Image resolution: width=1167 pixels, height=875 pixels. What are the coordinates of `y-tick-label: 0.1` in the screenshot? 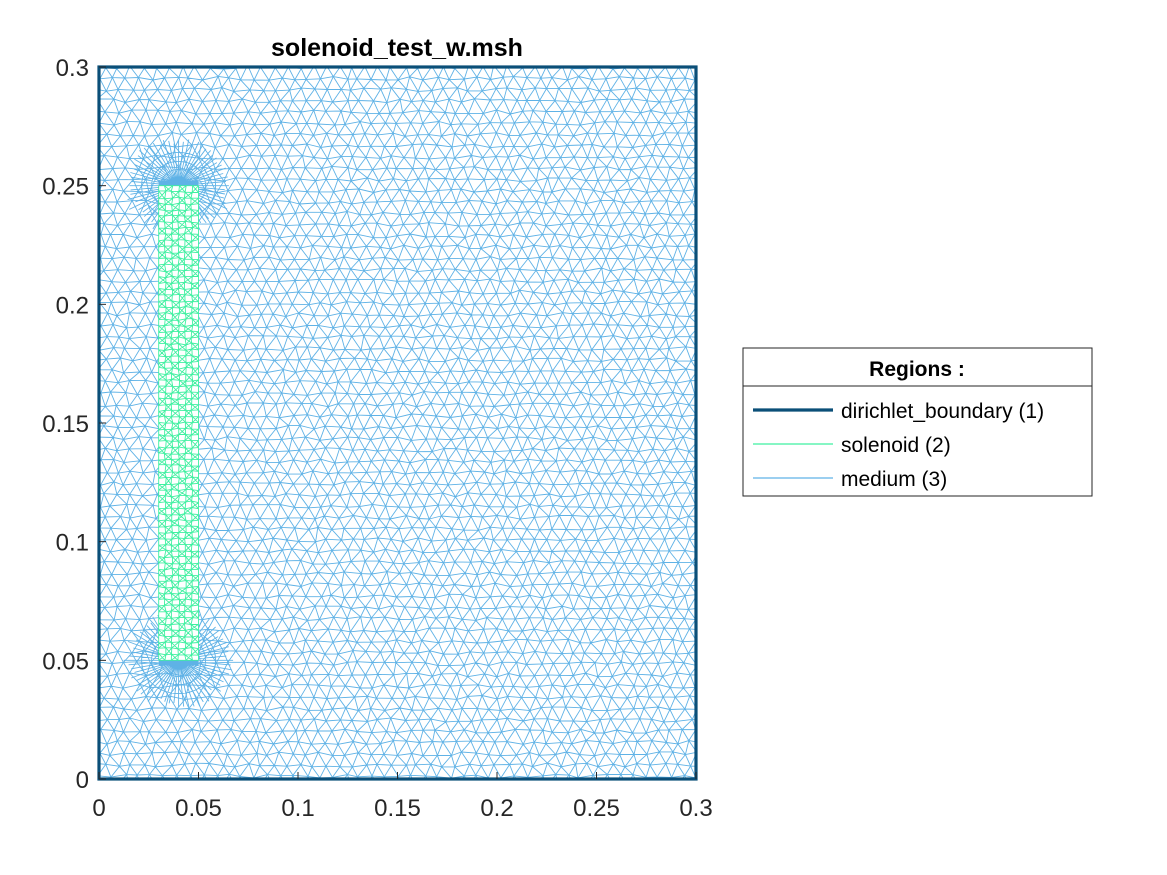 It's located at (72, 543).